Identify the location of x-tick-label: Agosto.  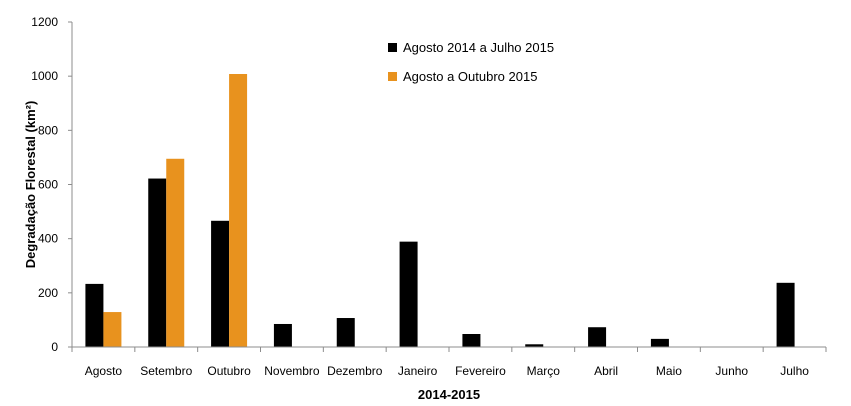
(104, 371).